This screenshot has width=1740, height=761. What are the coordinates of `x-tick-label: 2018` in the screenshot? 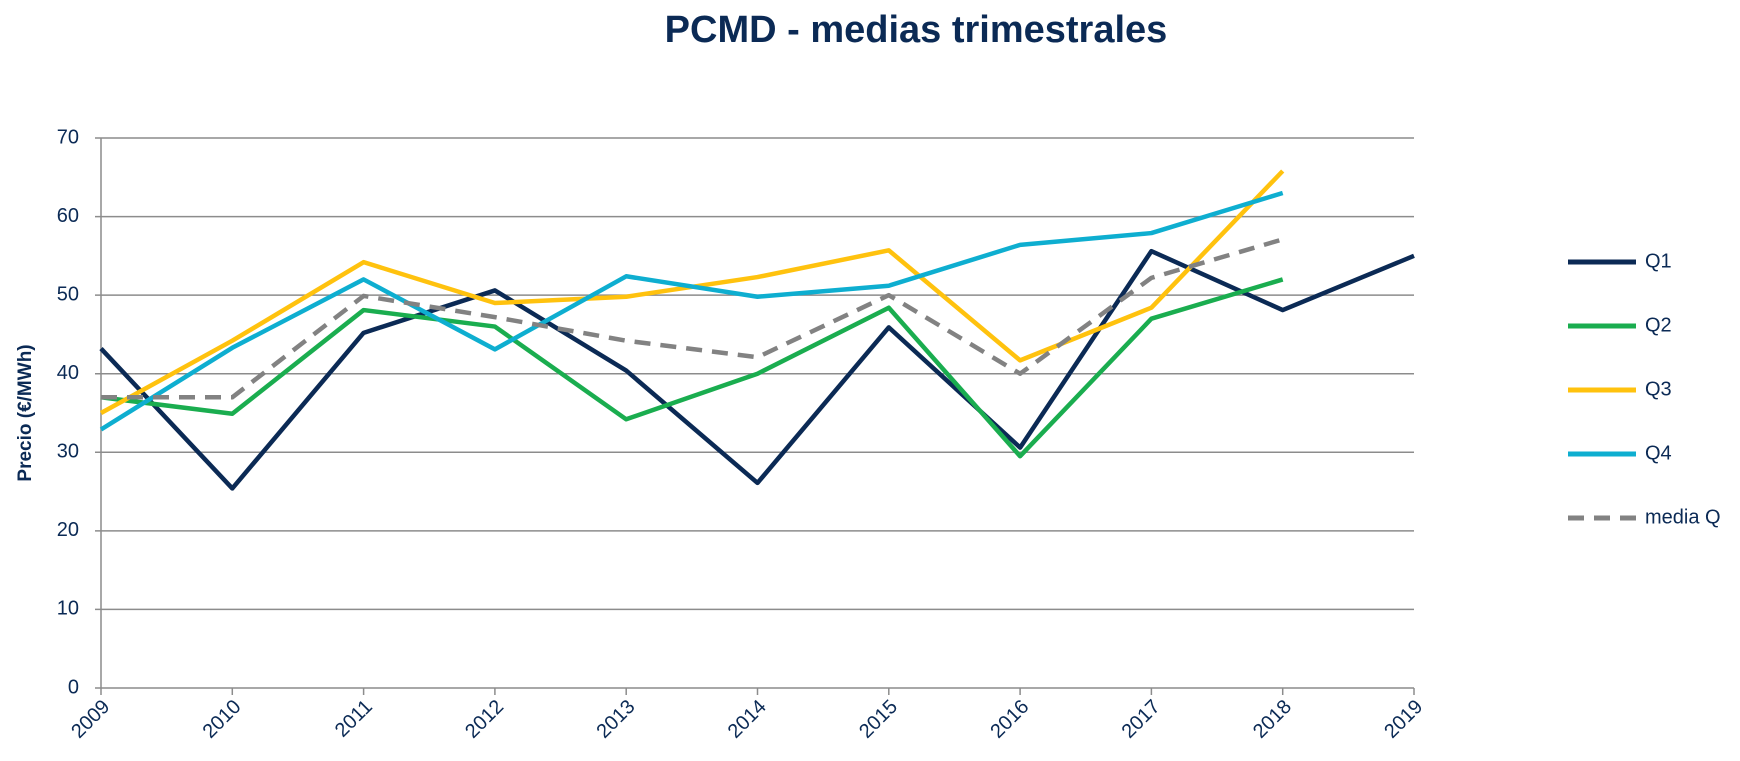 It's located at (1272, 719).